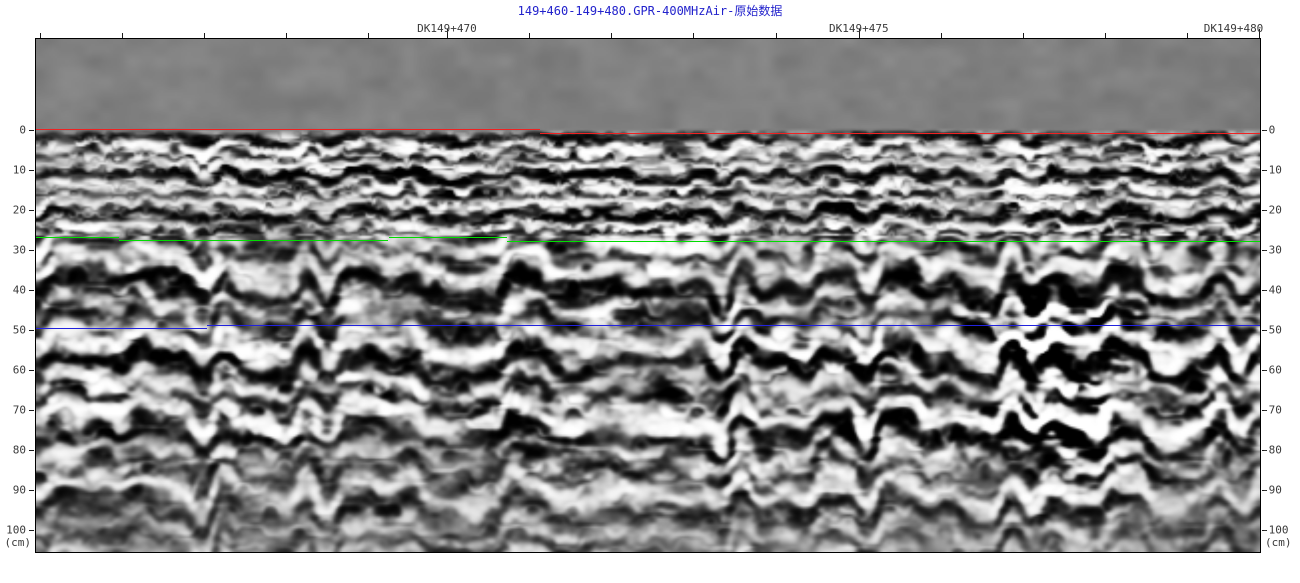  Describe the element at coordinates (1272, 210) in the screenshot. I see `depth-label: -20` at that location.